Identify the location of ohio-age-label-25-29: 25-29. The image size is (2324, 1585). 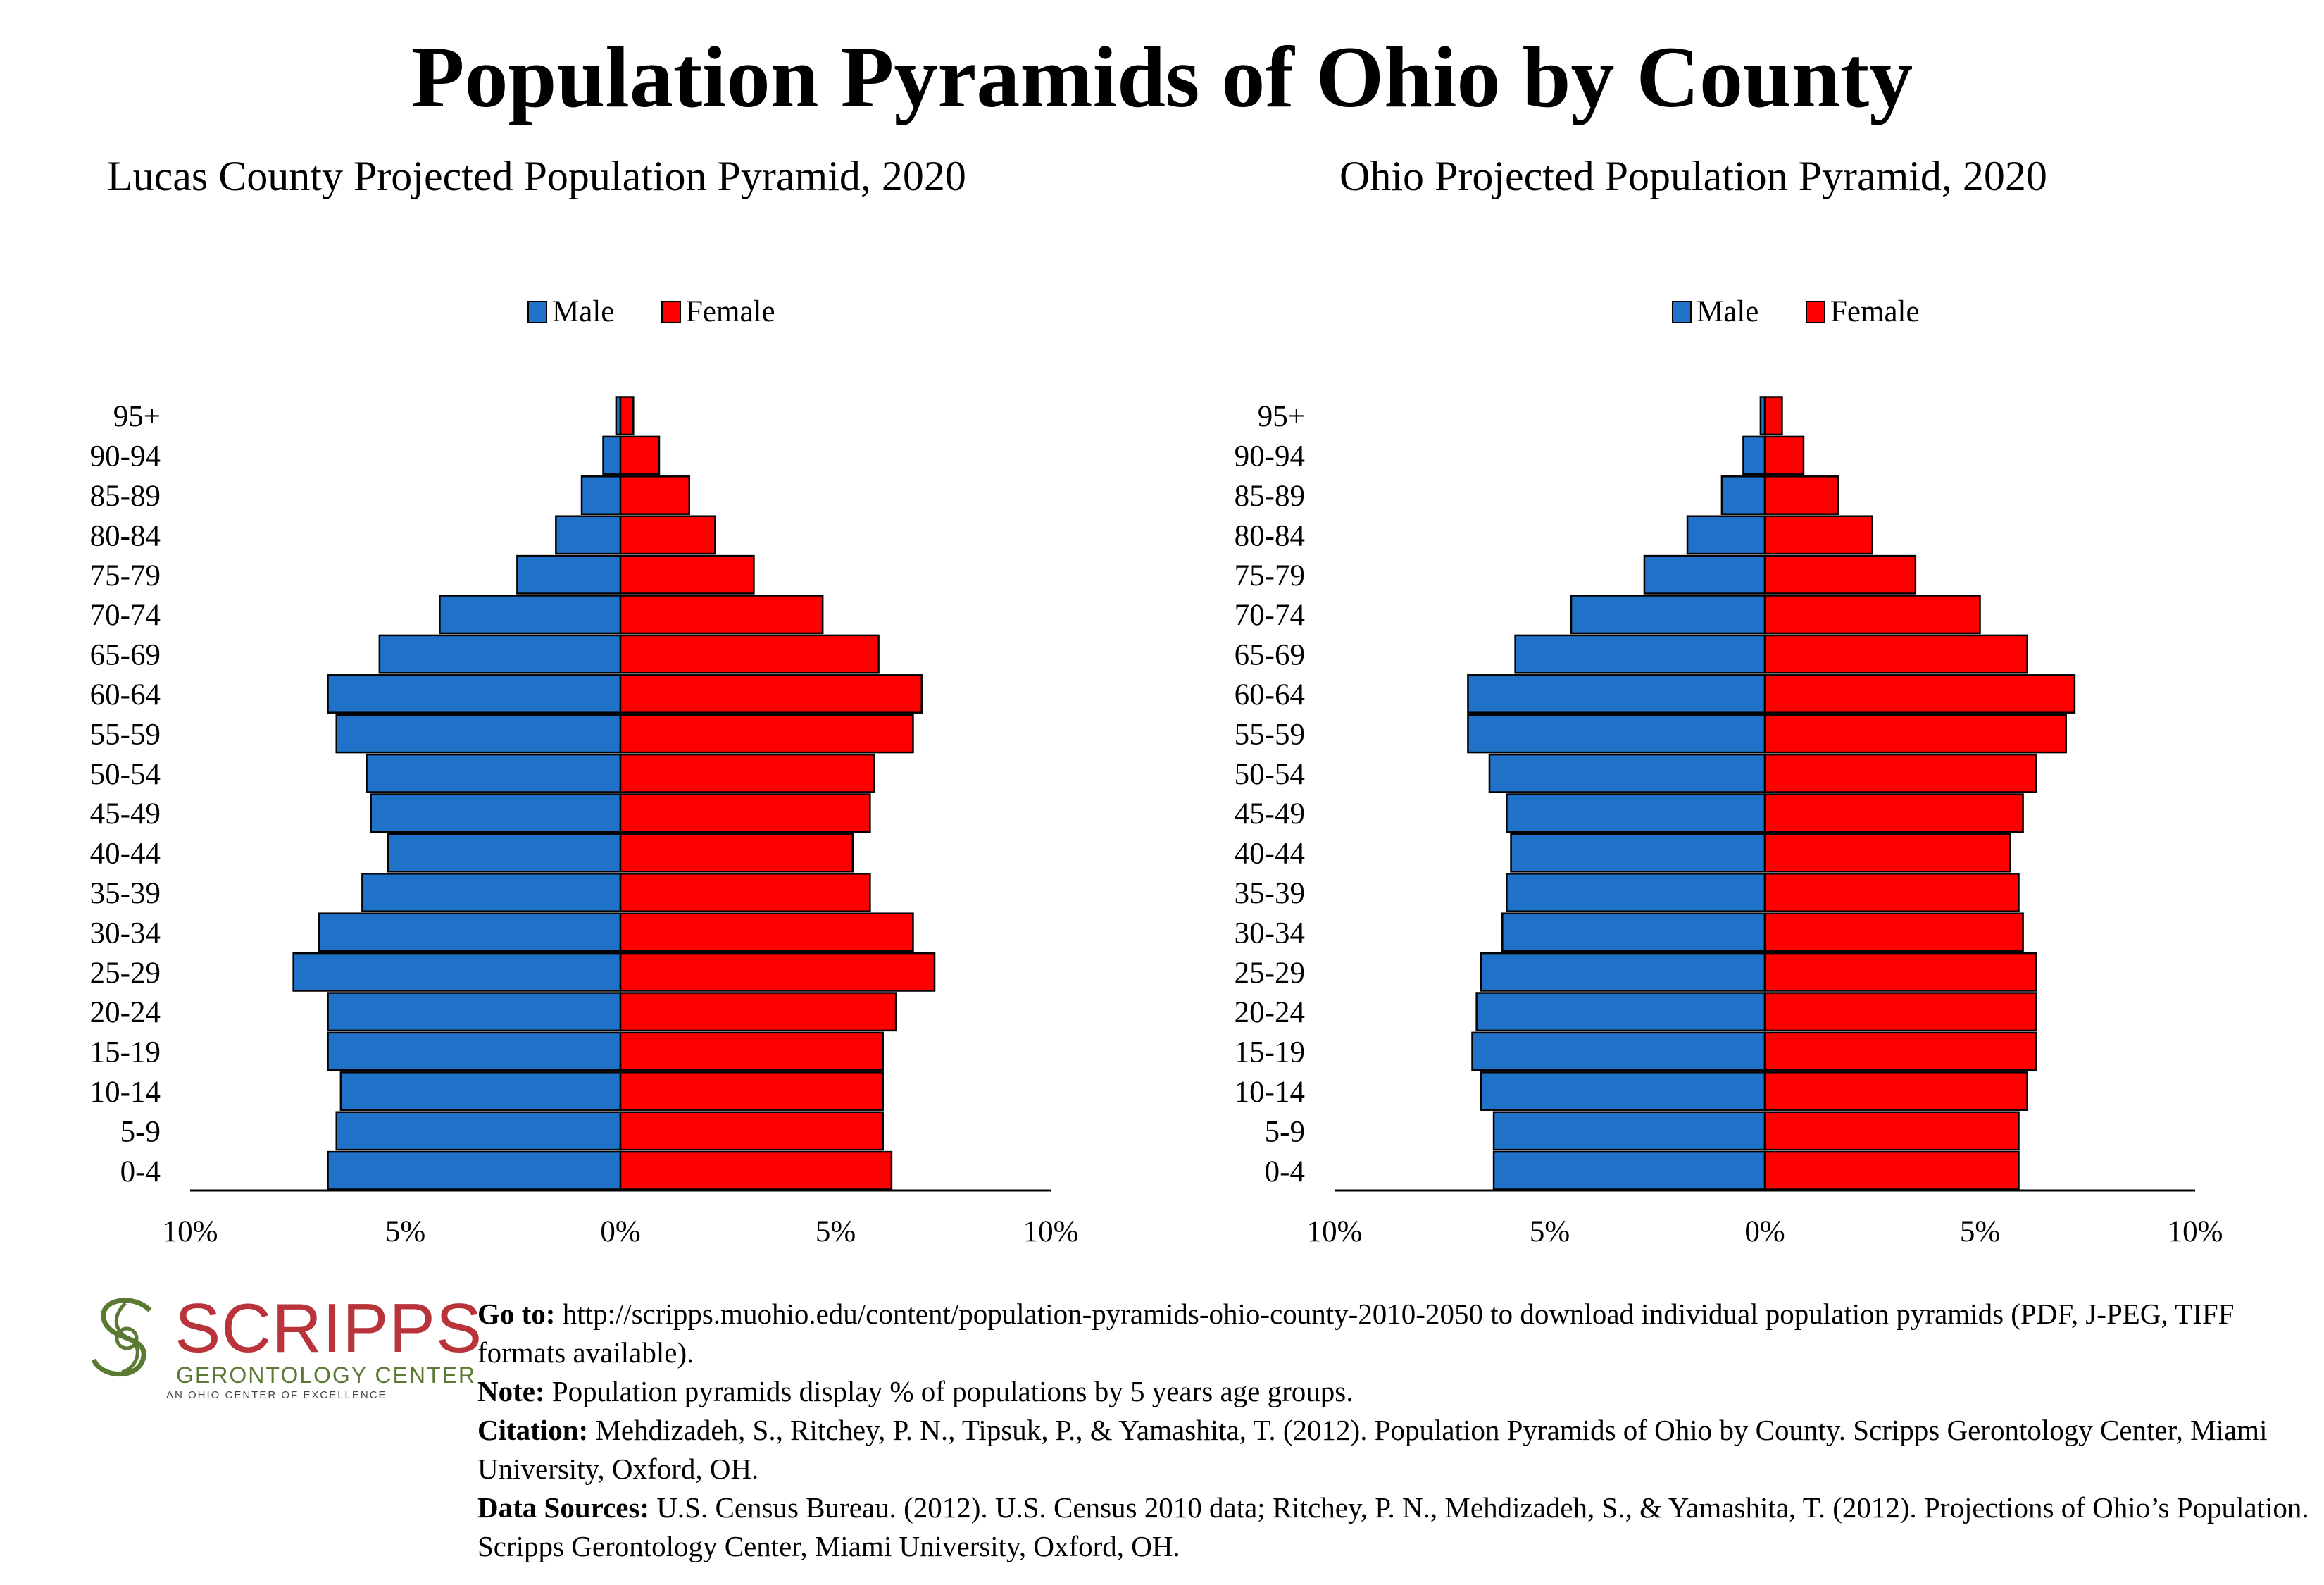
(1270, 973).